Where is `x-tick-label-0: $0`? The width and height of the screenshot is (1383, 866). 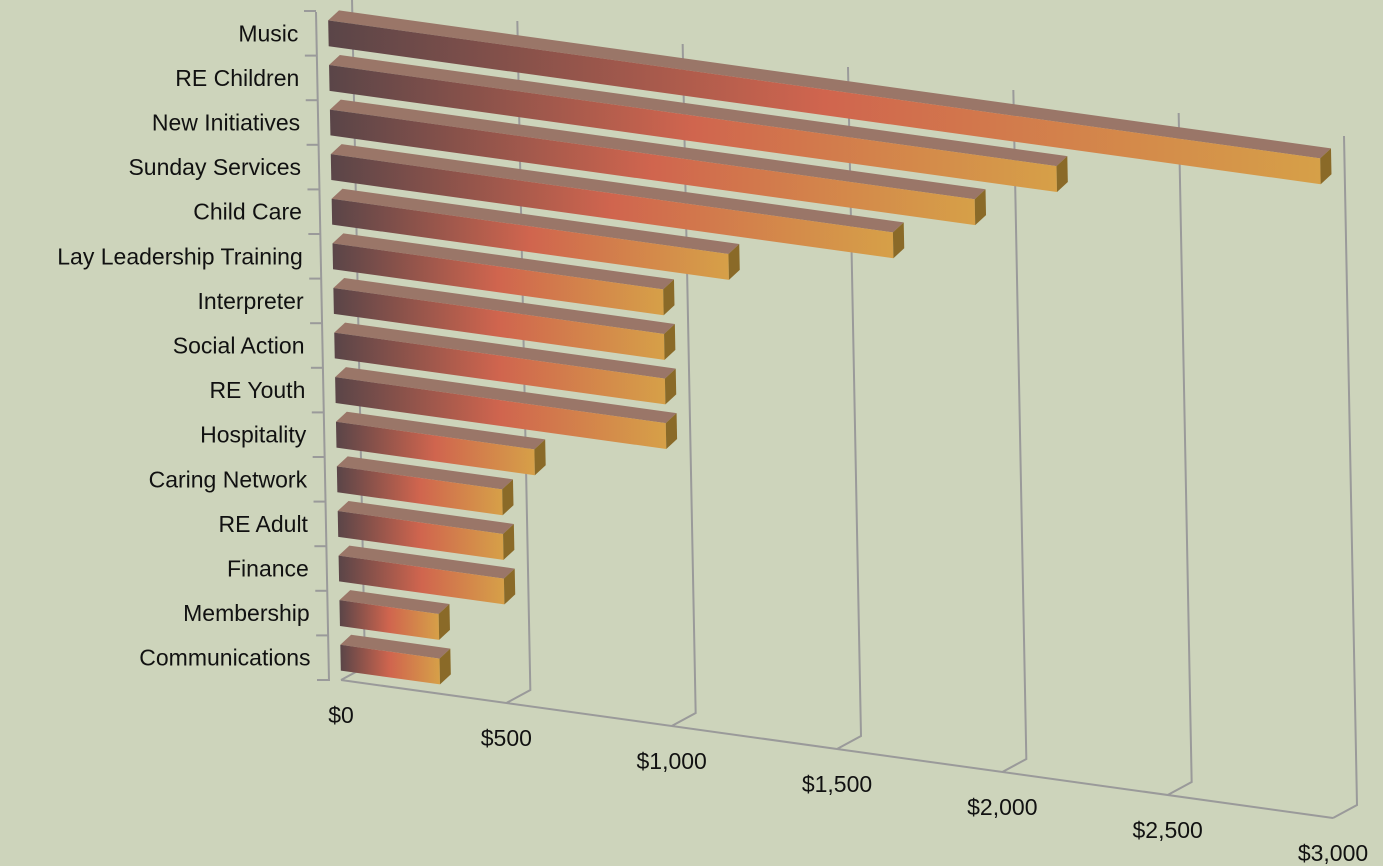 x-tick-label-0: $0 is located at coordinates (341, 715).